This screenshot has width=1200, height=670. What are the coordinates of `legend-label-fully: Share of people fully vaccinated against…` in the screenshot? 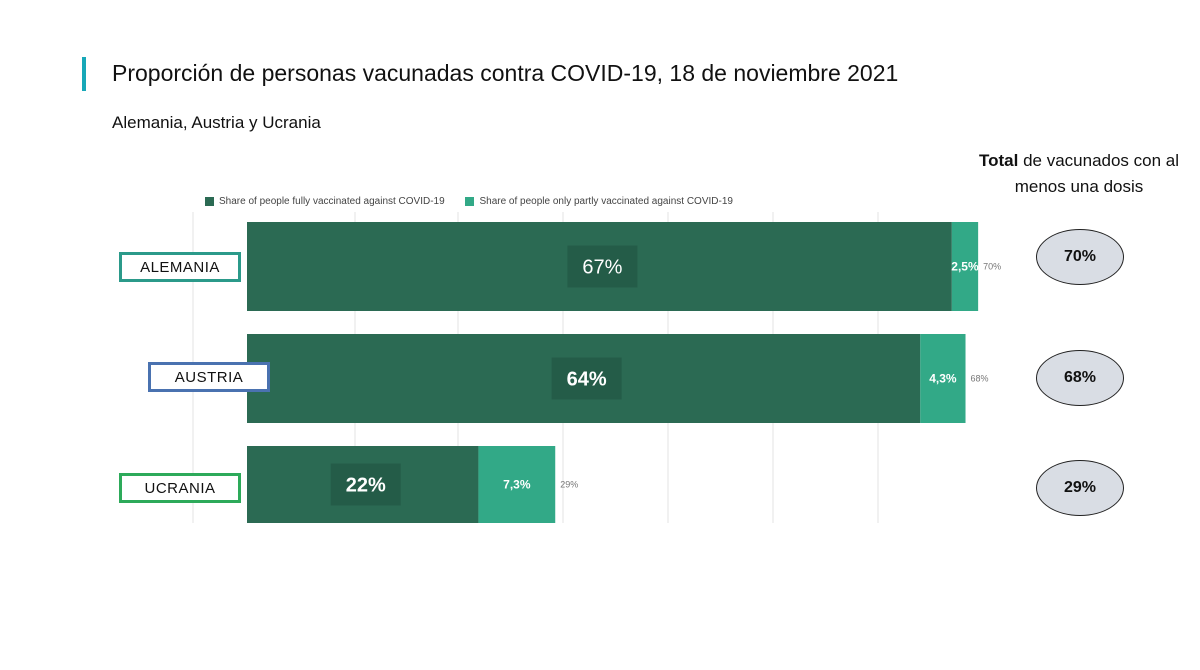 It's located at (332, 201).